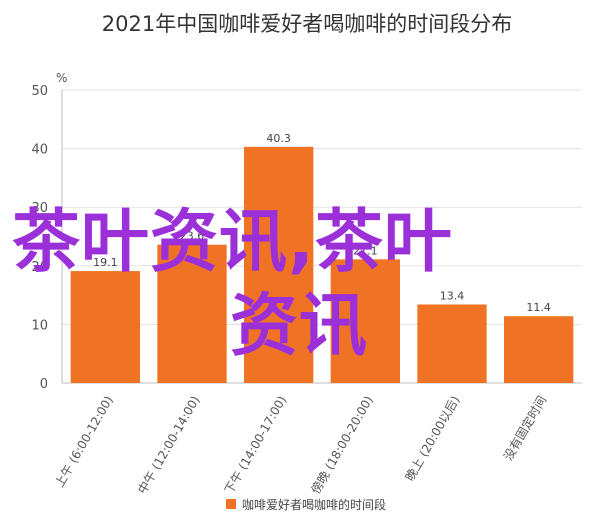 The width and height of the screenshot is (614, 530). What do you see at coordinates (307, 24) in the screenshot?
I see `chart-title: 2021年中国咖啡爱好者喝咖啡的时间段分布` at bounding box center [307, 24].